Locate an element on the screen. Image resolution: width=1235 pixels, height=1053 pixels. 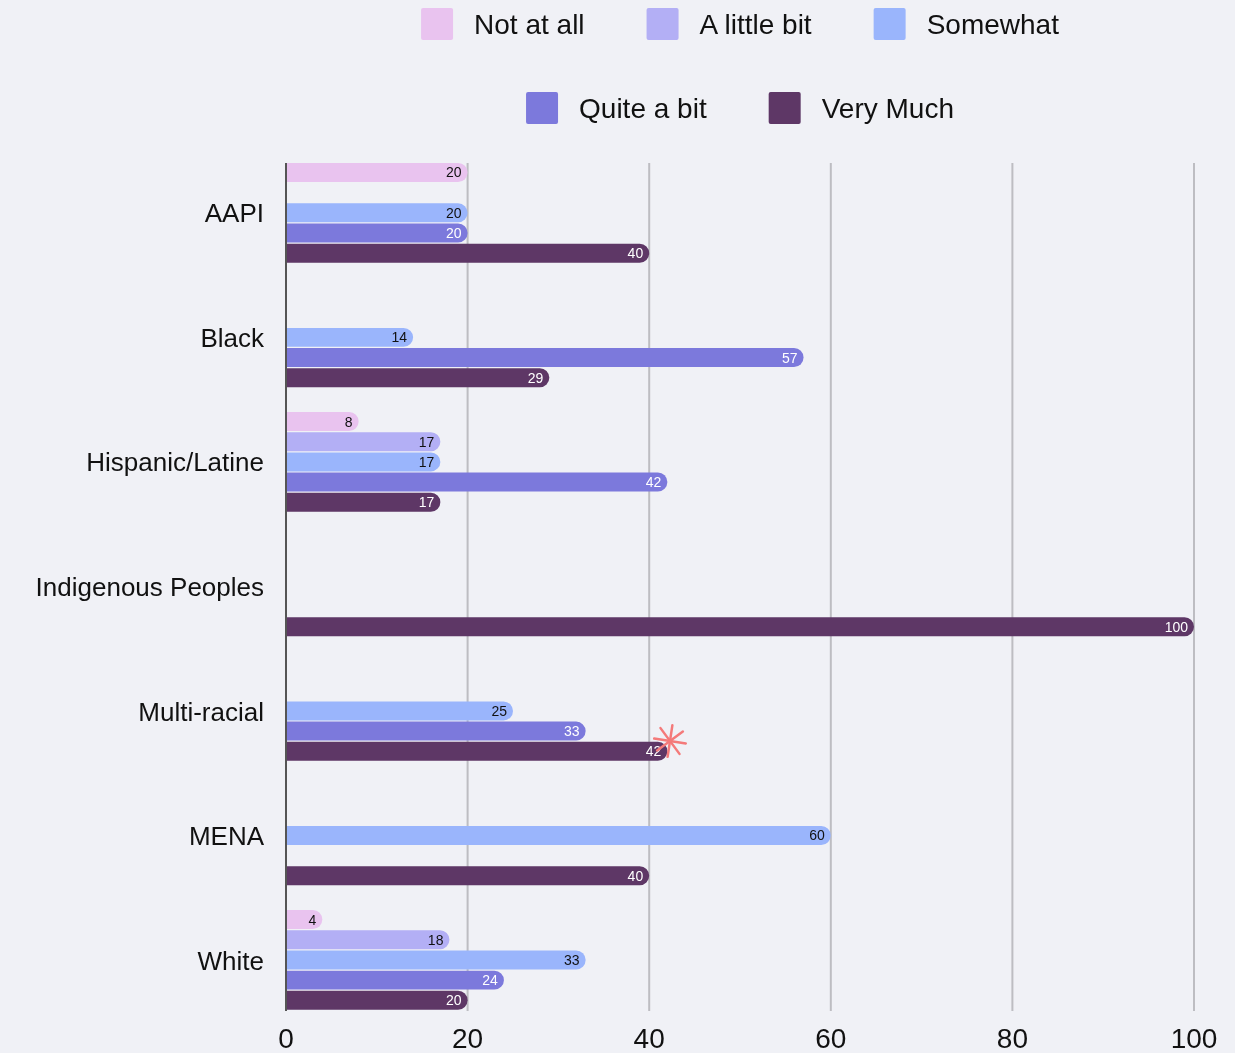
x-tick-label: 100 is located at coordinates (1194, 1038).